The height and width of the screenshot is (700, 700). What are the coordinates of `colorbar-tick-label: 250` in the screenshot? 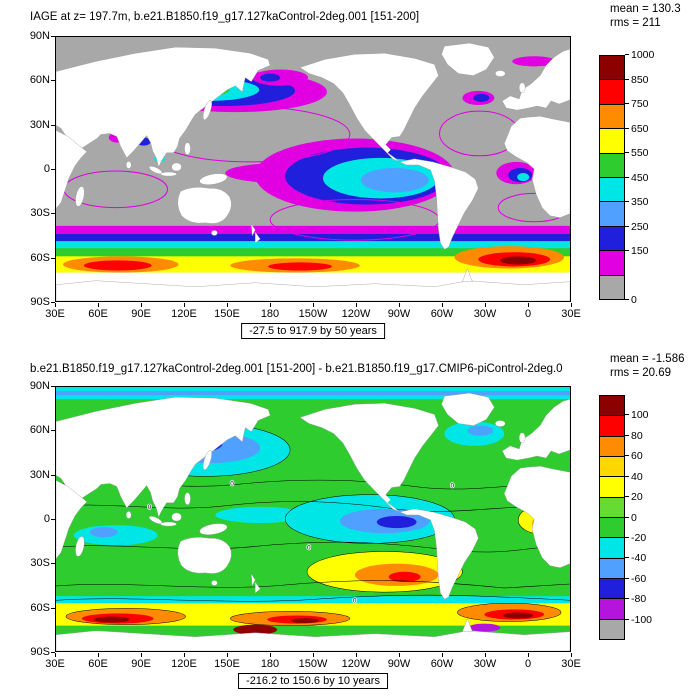 It's located at (637, 226).